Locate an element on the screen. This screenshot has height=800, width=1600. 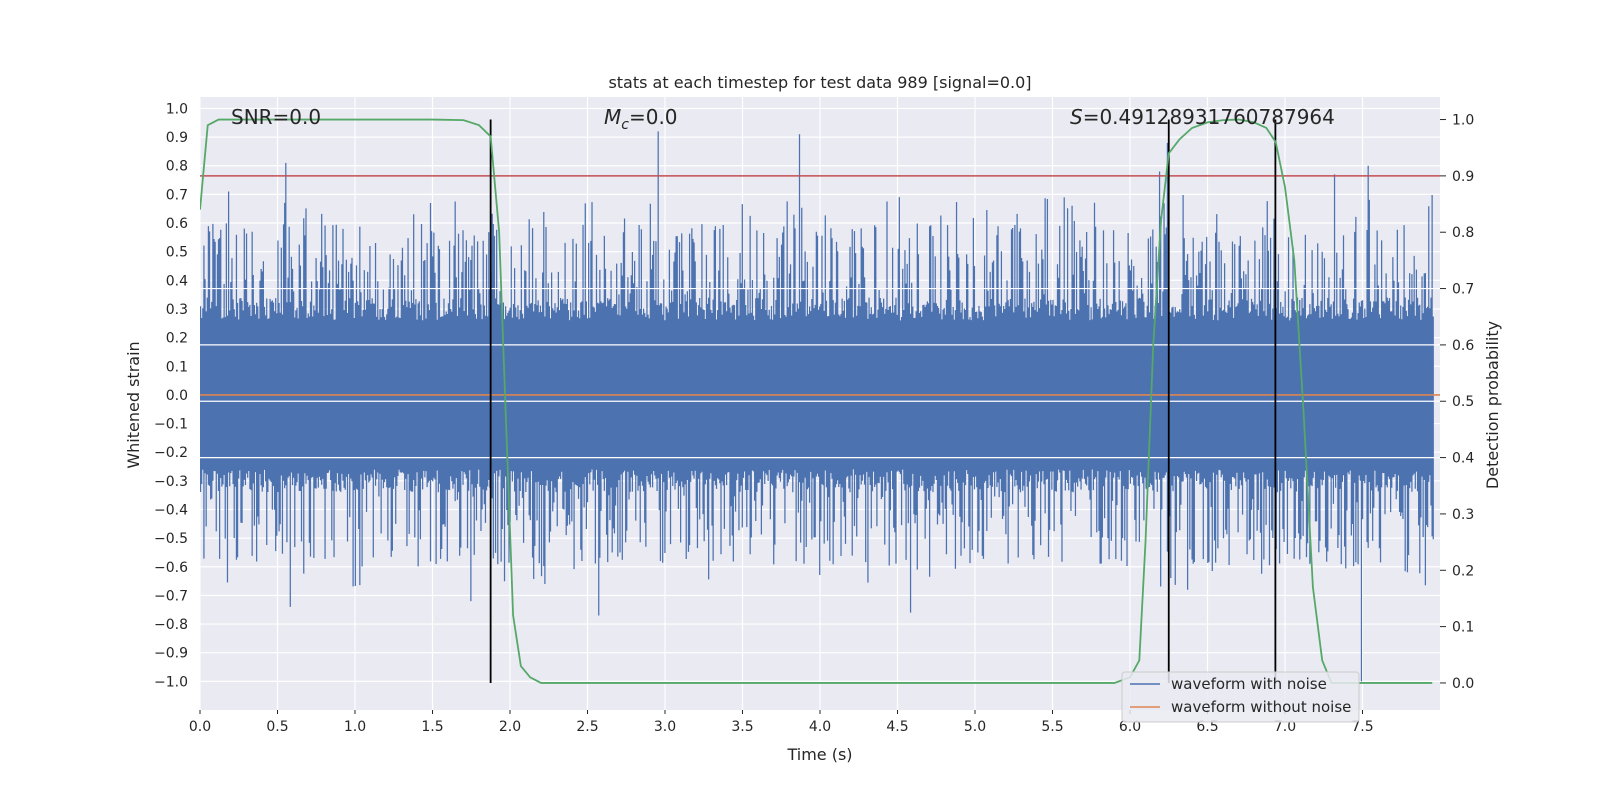
y-left-tick-label: 1.0 is located at coordinates (177, 109).